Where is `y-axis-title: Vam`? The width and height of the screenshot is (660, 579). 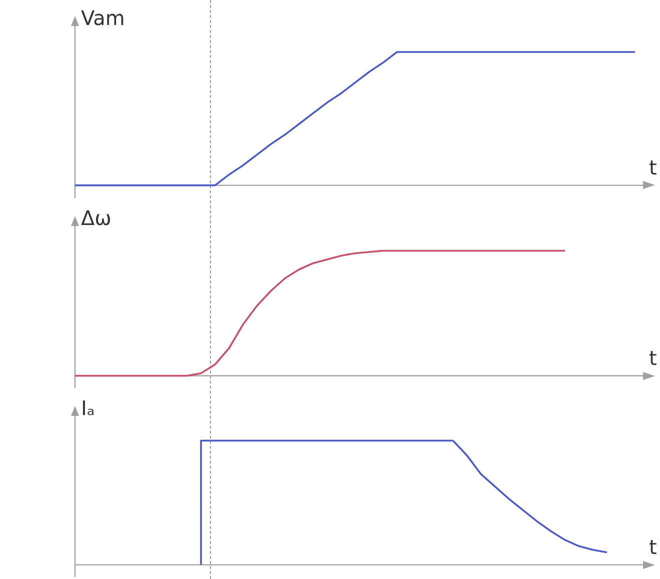
y-axis-title: Vam is located at coordinates (103, 18).